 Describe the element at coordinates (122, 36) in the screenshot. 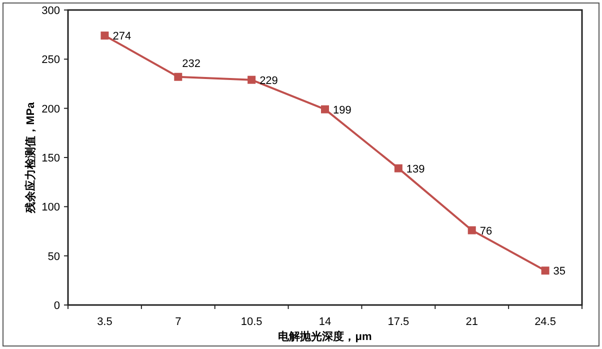

I see `data-label: 274` at that location.